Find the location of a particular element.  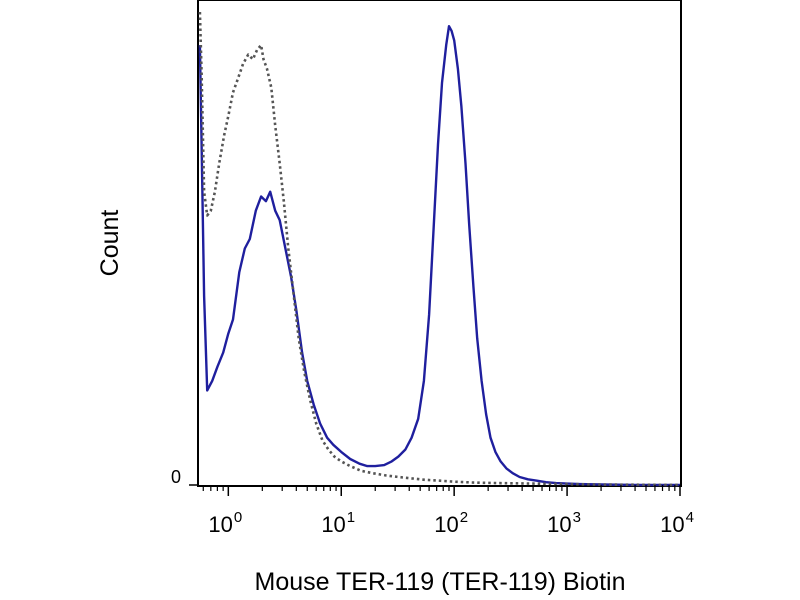

y-axis-ticks: 0 is located at coordinates (185, 477).